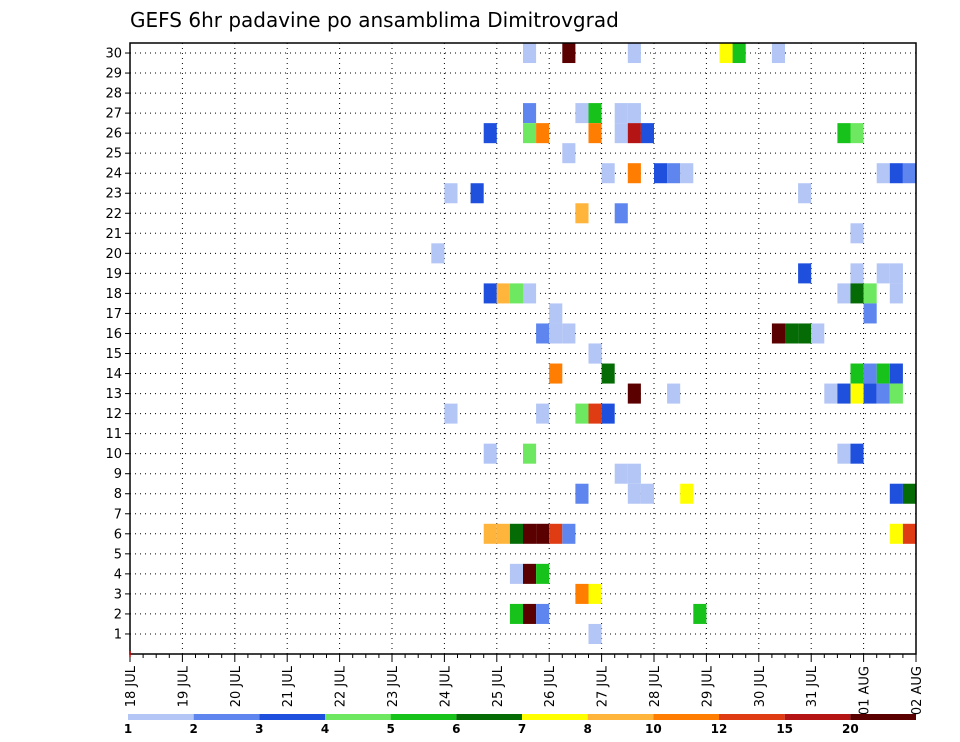  I want to click on y-tick-label: 18, so click(113, 294).